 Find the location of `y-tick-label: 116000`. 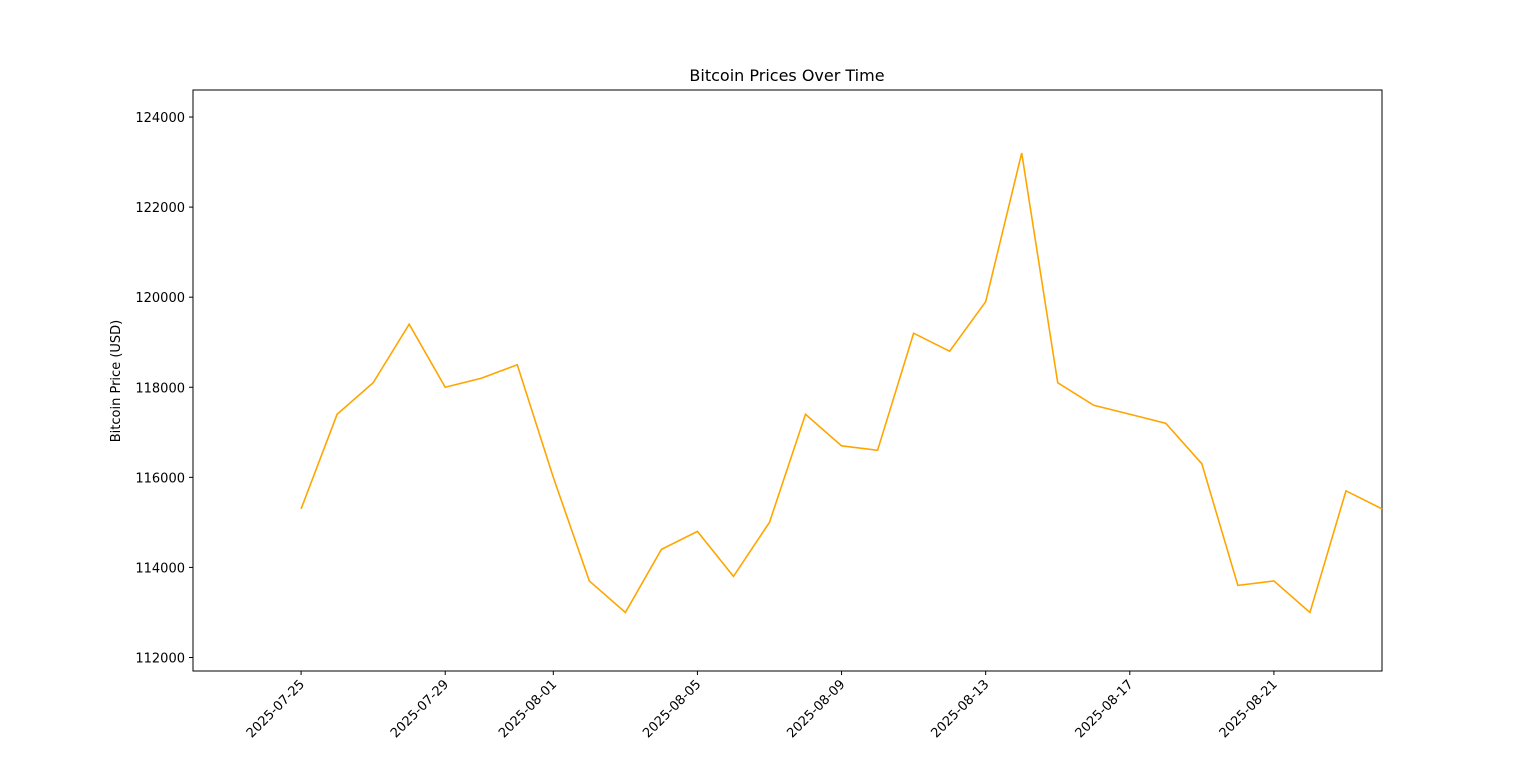

y-tick-label: 116000 is located at coordinates (160, 478).